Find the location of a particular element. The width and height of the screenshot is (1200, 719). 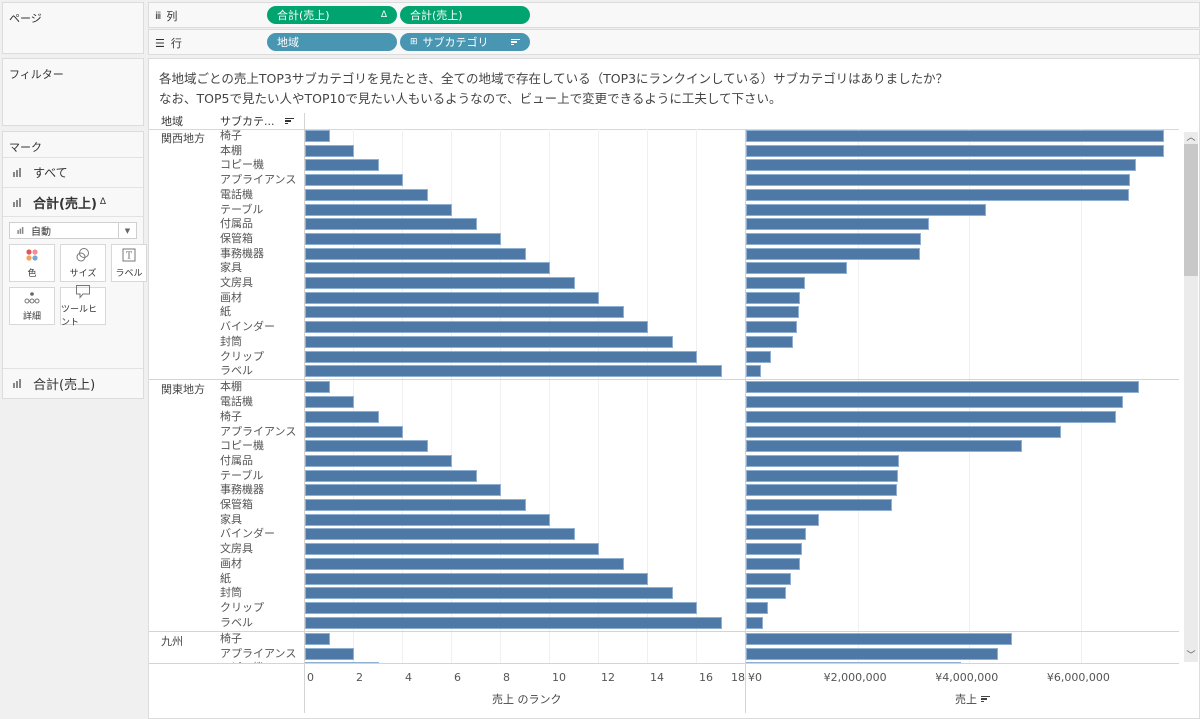

scroll-down-icon: ﹀ is located at coordinates (1191, 656).